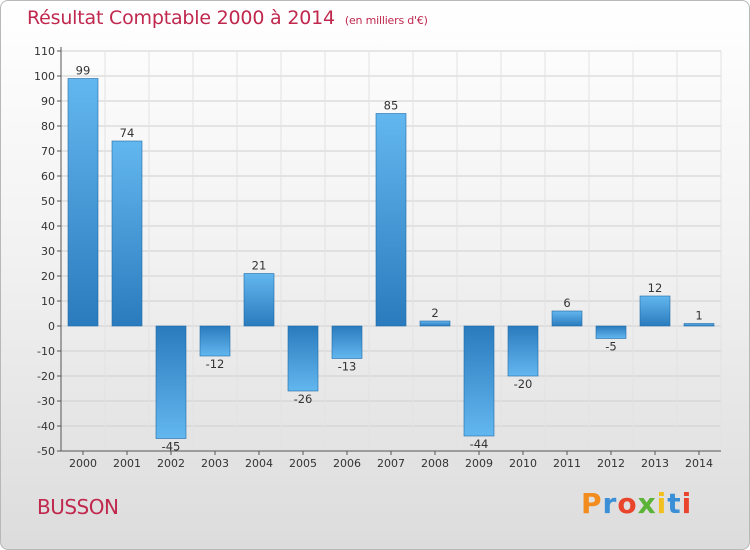 Image resolution: width=750 pixels, height=550 pixels. What do you see at coordinates (391, 106) in the screenshot?
I see `data-label: 85` at bounding box center [391, 106].